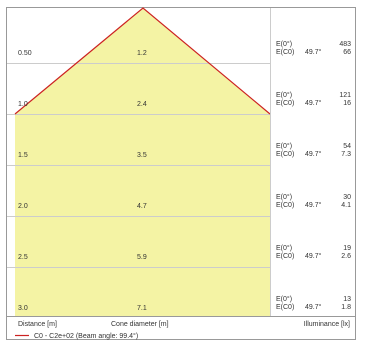 This screenshot has width=365, height=345. What do you see at coordinates (345, 44) in the screenshot?
I see `e0-value: 483` at bounding box center [345, 44].